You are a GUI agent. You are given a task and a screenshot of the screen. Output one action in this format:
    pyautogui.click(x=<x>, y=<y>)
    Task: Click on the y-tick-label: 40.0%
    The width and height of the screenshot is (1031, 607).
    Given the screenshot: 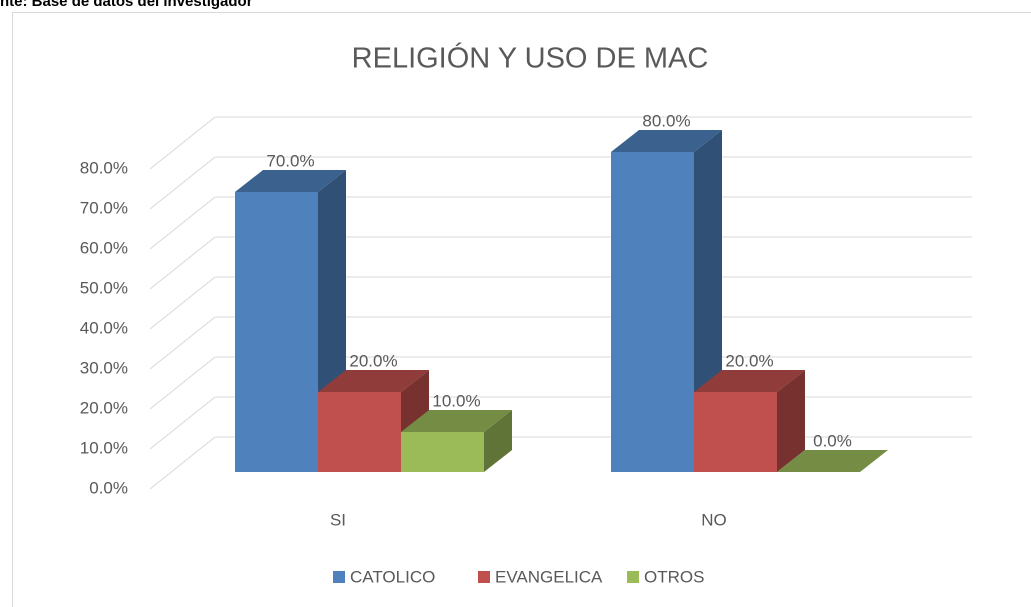 What is the action you would take?
    pyautogui.click(x=104, y=327)
    